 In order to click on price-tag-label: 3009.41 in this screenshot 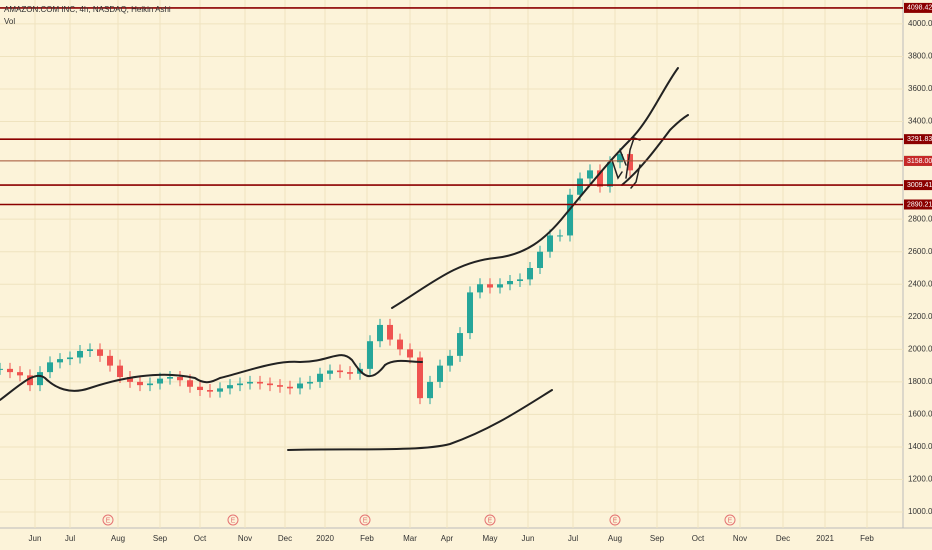, I will do `click(919, 185)`.